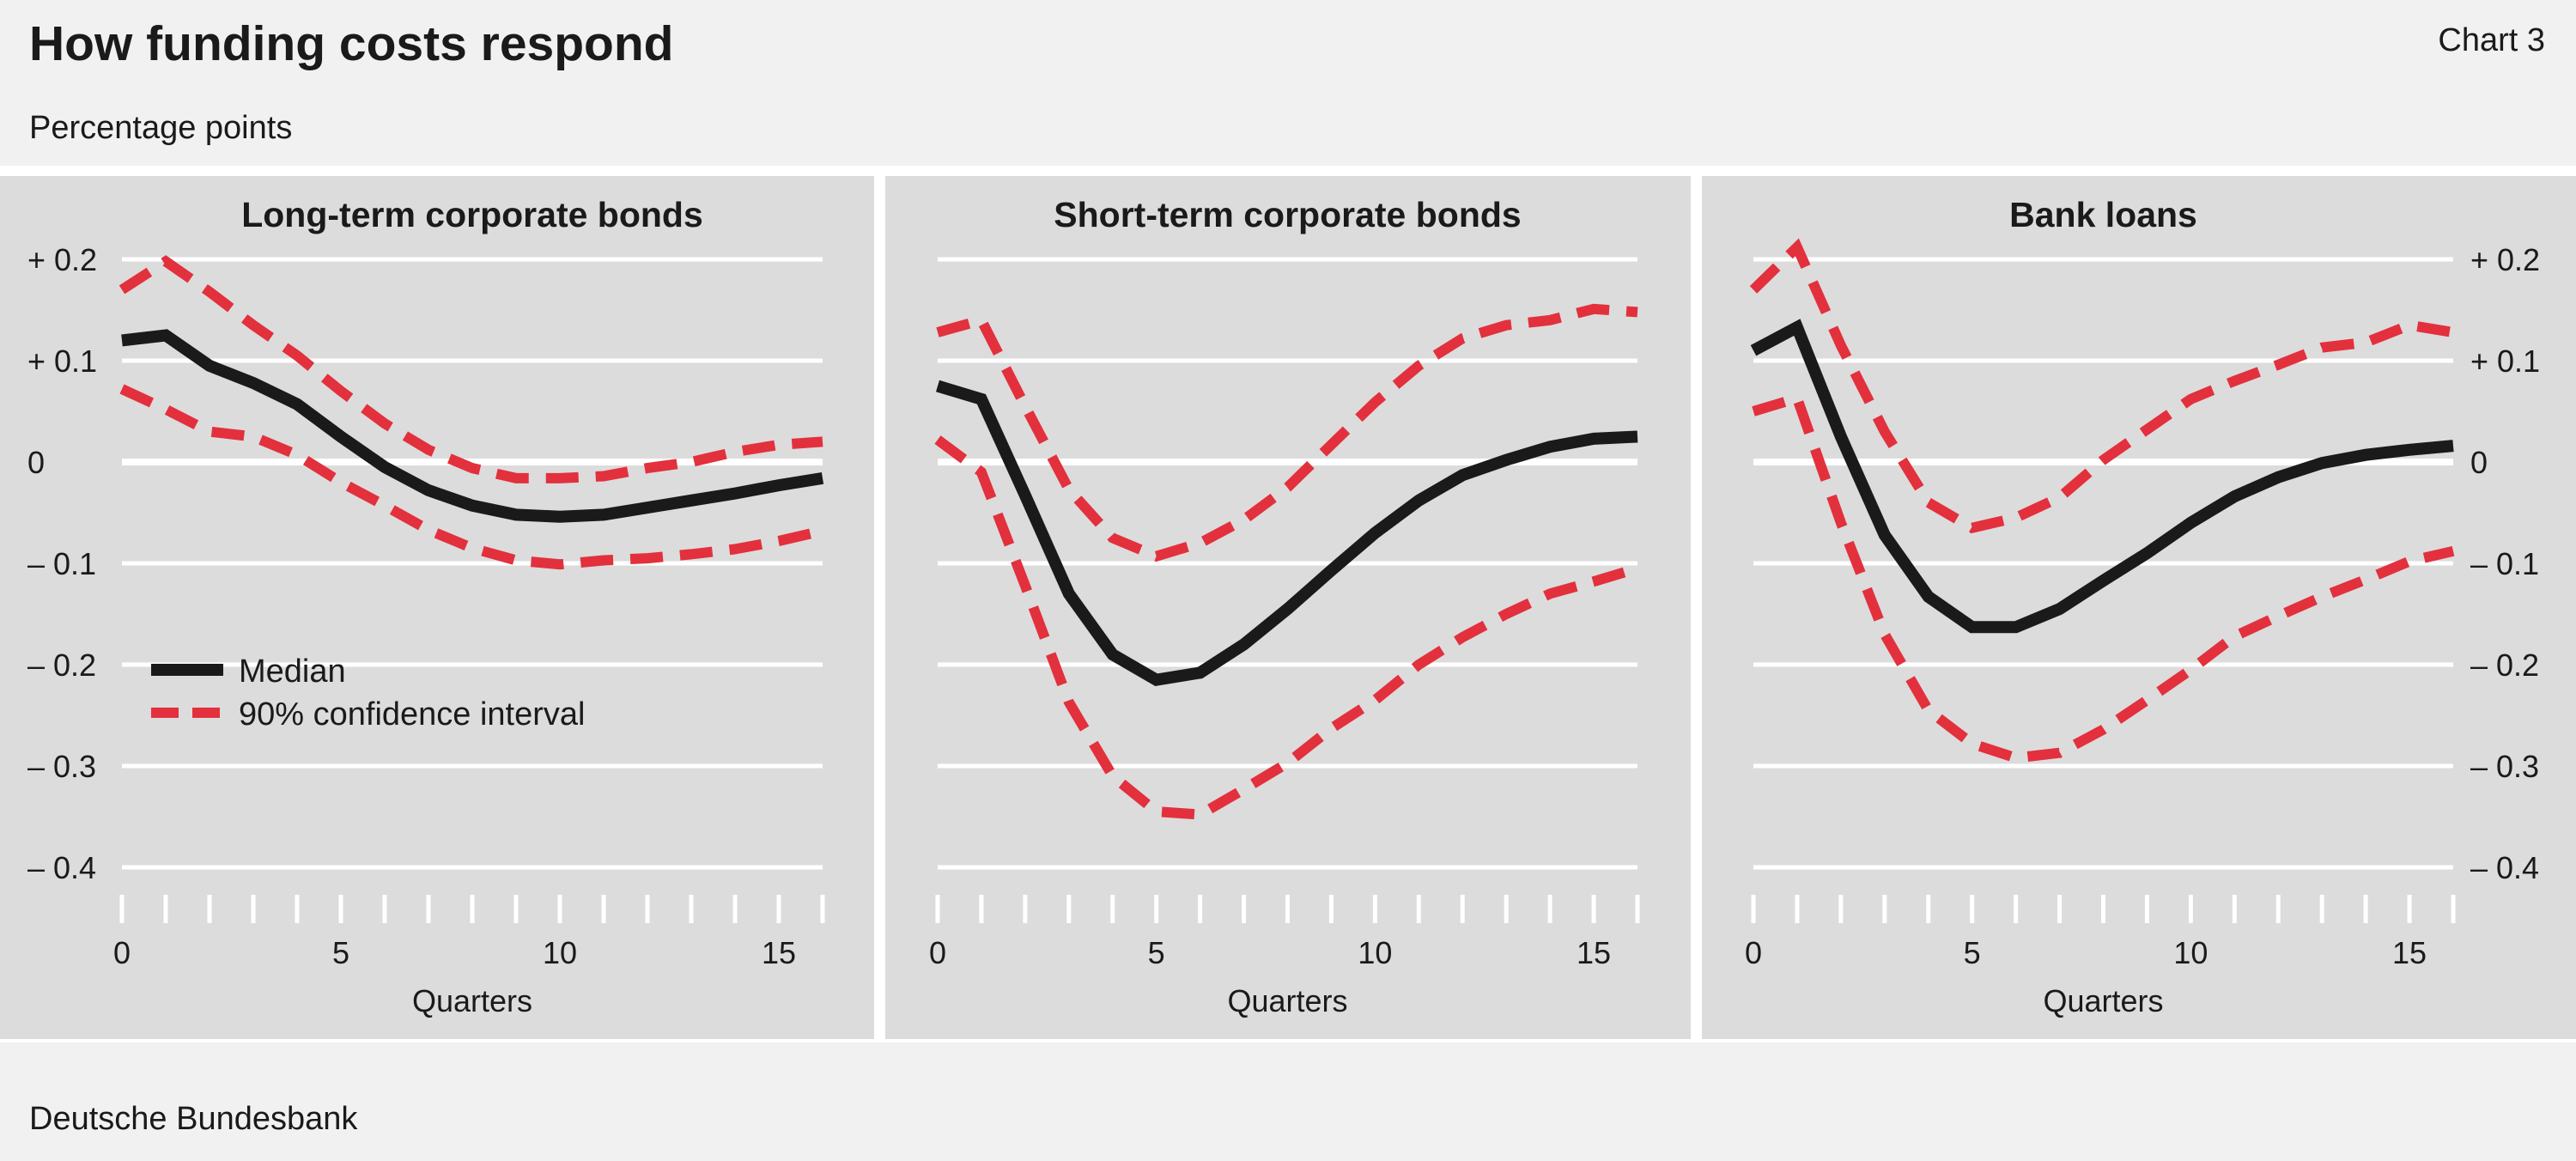 This screenshot has width=2576, height=1161. Describe the element at coordinates (412, 714) in the screenshot. I see `legend-confidence-label: 90% confidence interval` at that location.